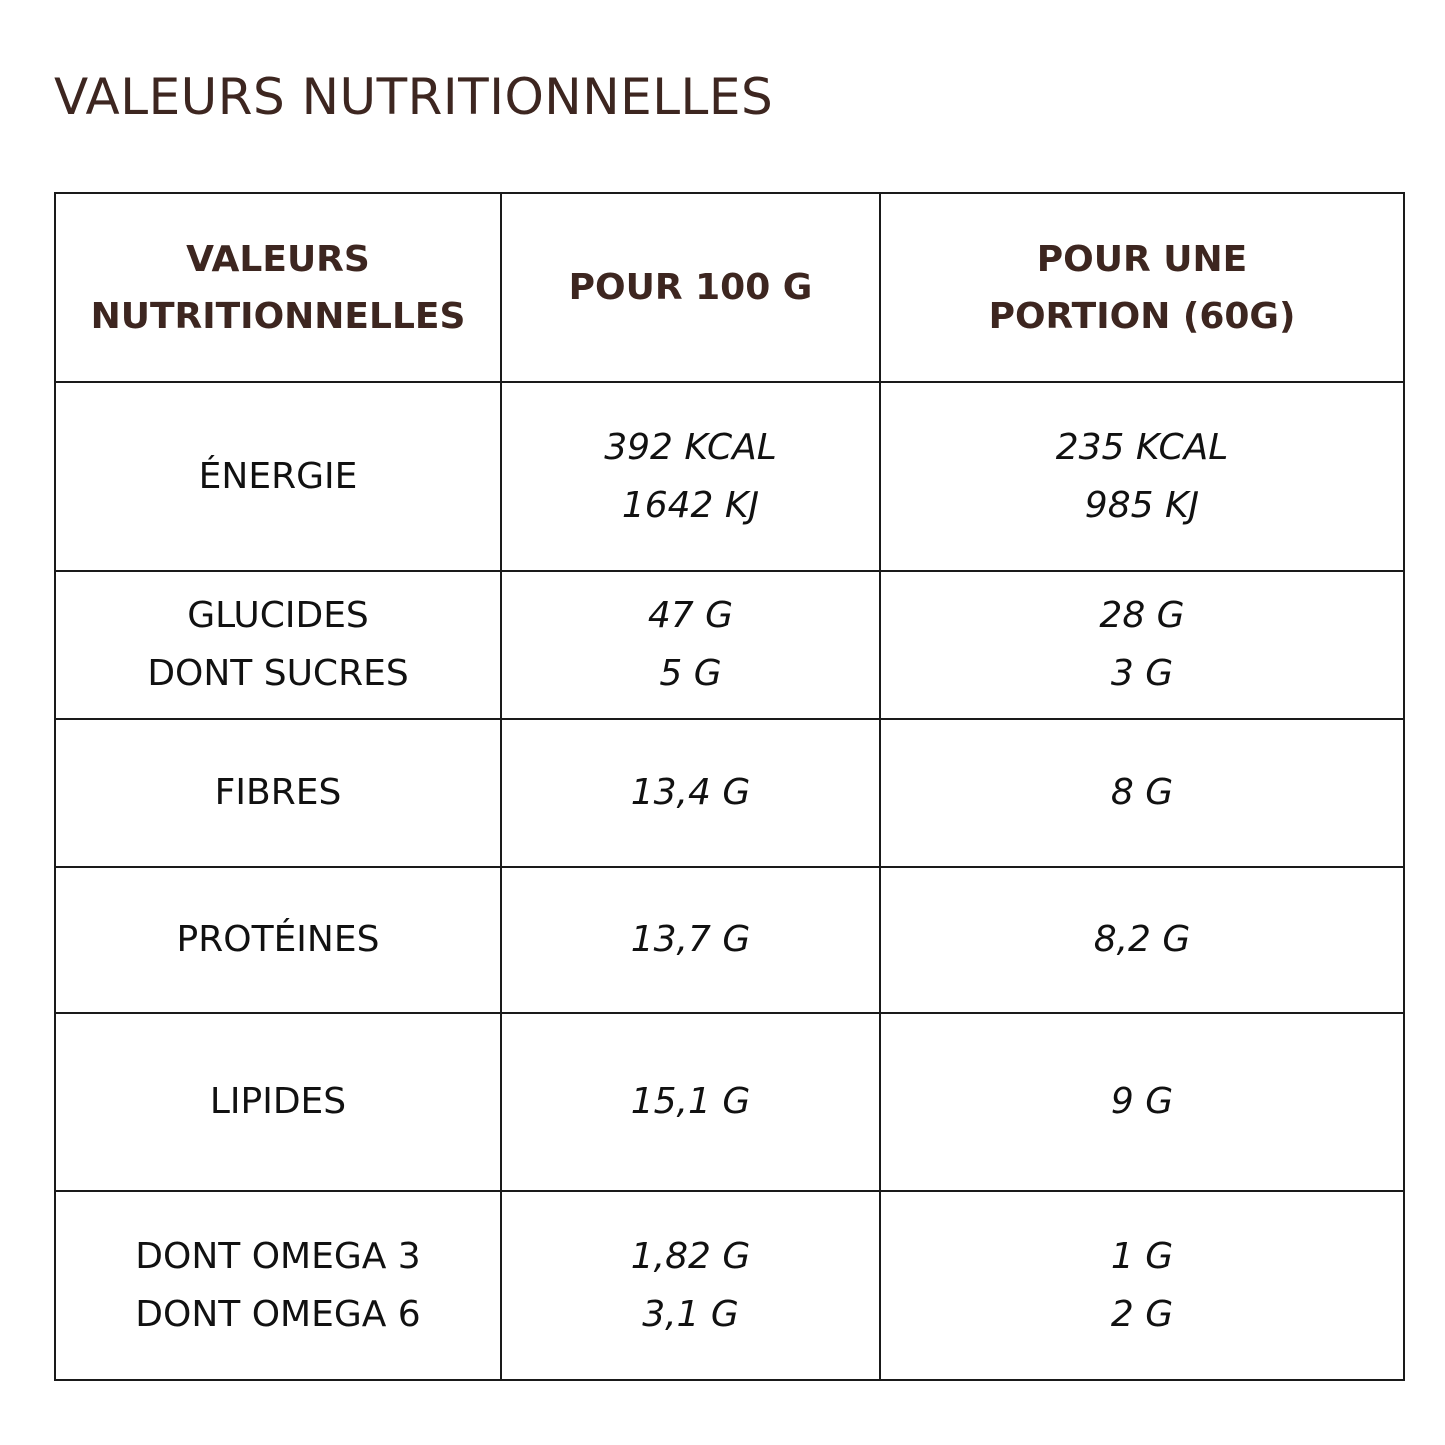 This screenshot has width=1445, height=1445. I want to click on nutrient-label: FIBRES, so click(278, 793).